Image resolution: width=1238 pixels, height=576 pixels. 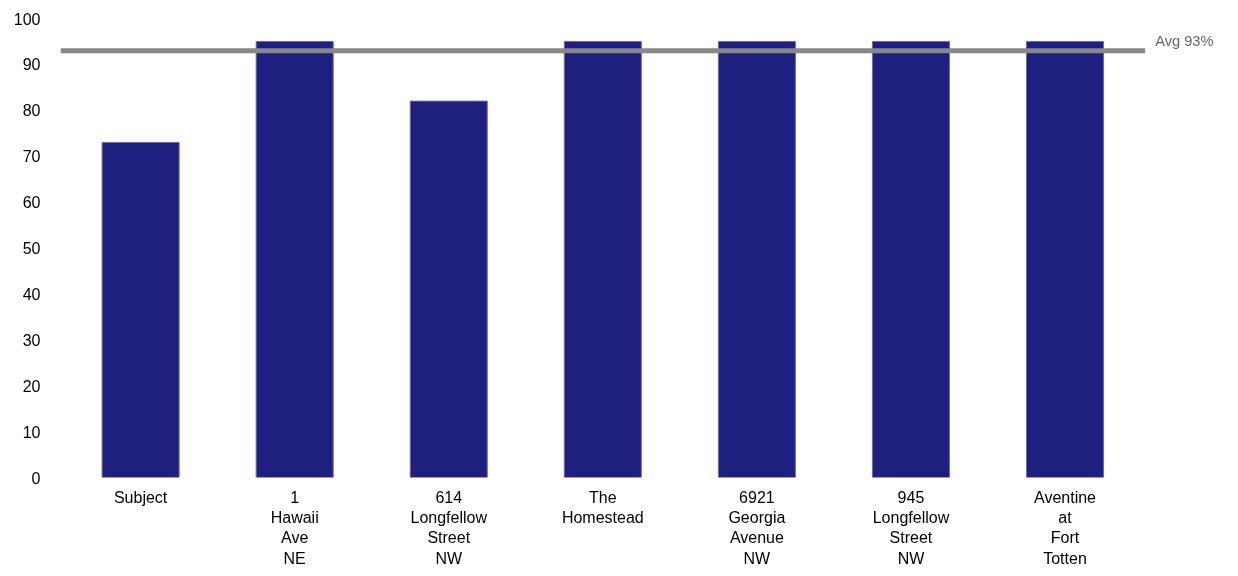 I want to click on x-tick-label: The Homestead, so click(x=602, y=507).